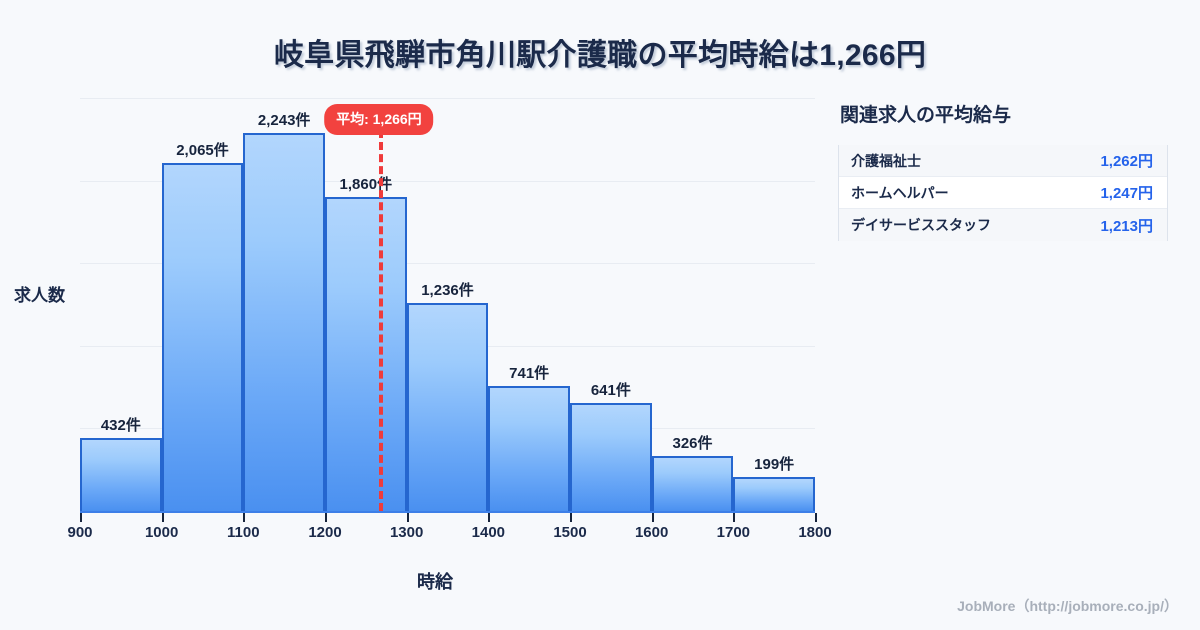 This screenshot has height=630, width=1200. What do you see at coordinates (886, 160) in the screenshot?
I see `related-salary-job-name: 介護福祉士` at bounding box center [886, 160].